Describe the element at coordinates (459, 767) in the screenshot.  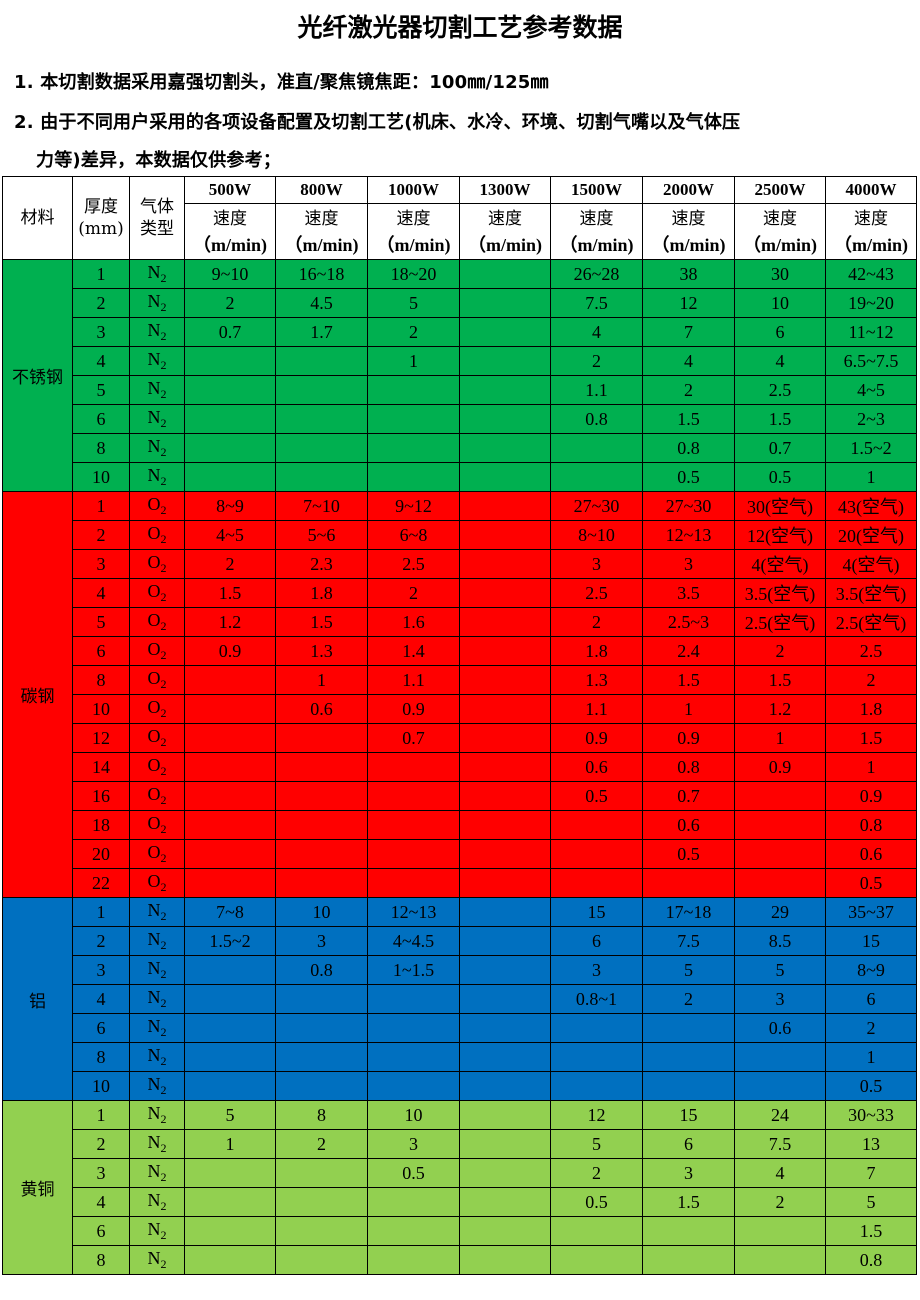
I see `table-row: 14 O2 0.6 0.8 0.9 1` at that location.